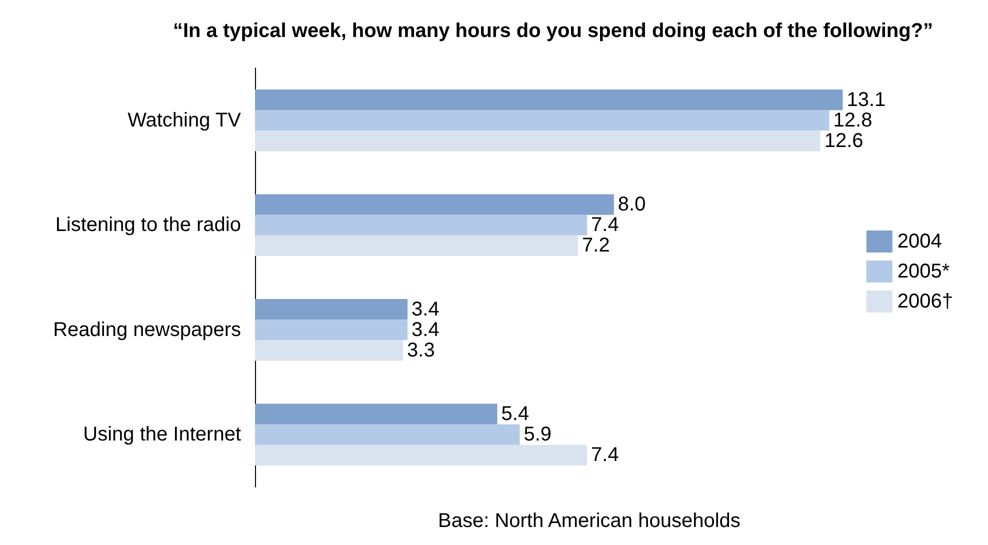 The height and width of the screenshot is (545, 988). Describe the element at coordinates (866, 99) in the screenshot. I see `data-label: 13.1` at that location.